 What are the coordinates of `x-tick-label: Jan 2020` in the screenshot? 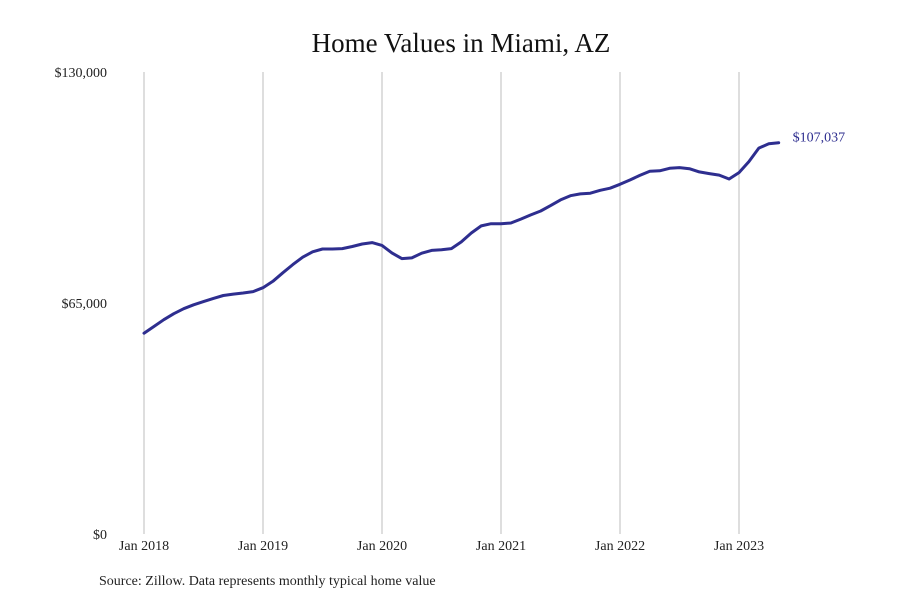 It's located at (382, 546).